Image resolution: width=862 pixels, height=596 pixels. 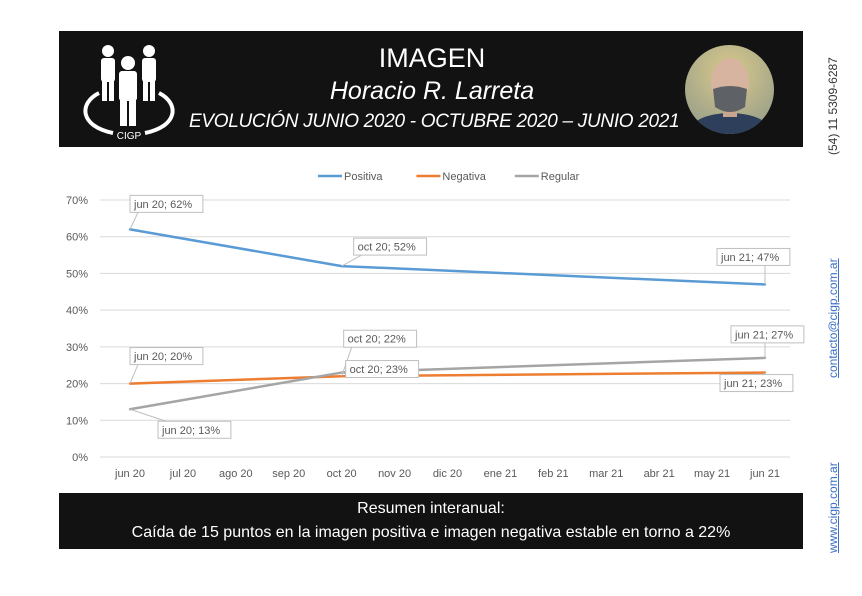 I want to click on data-label-text: oct 20; 23%, so click(x=379, y=370).